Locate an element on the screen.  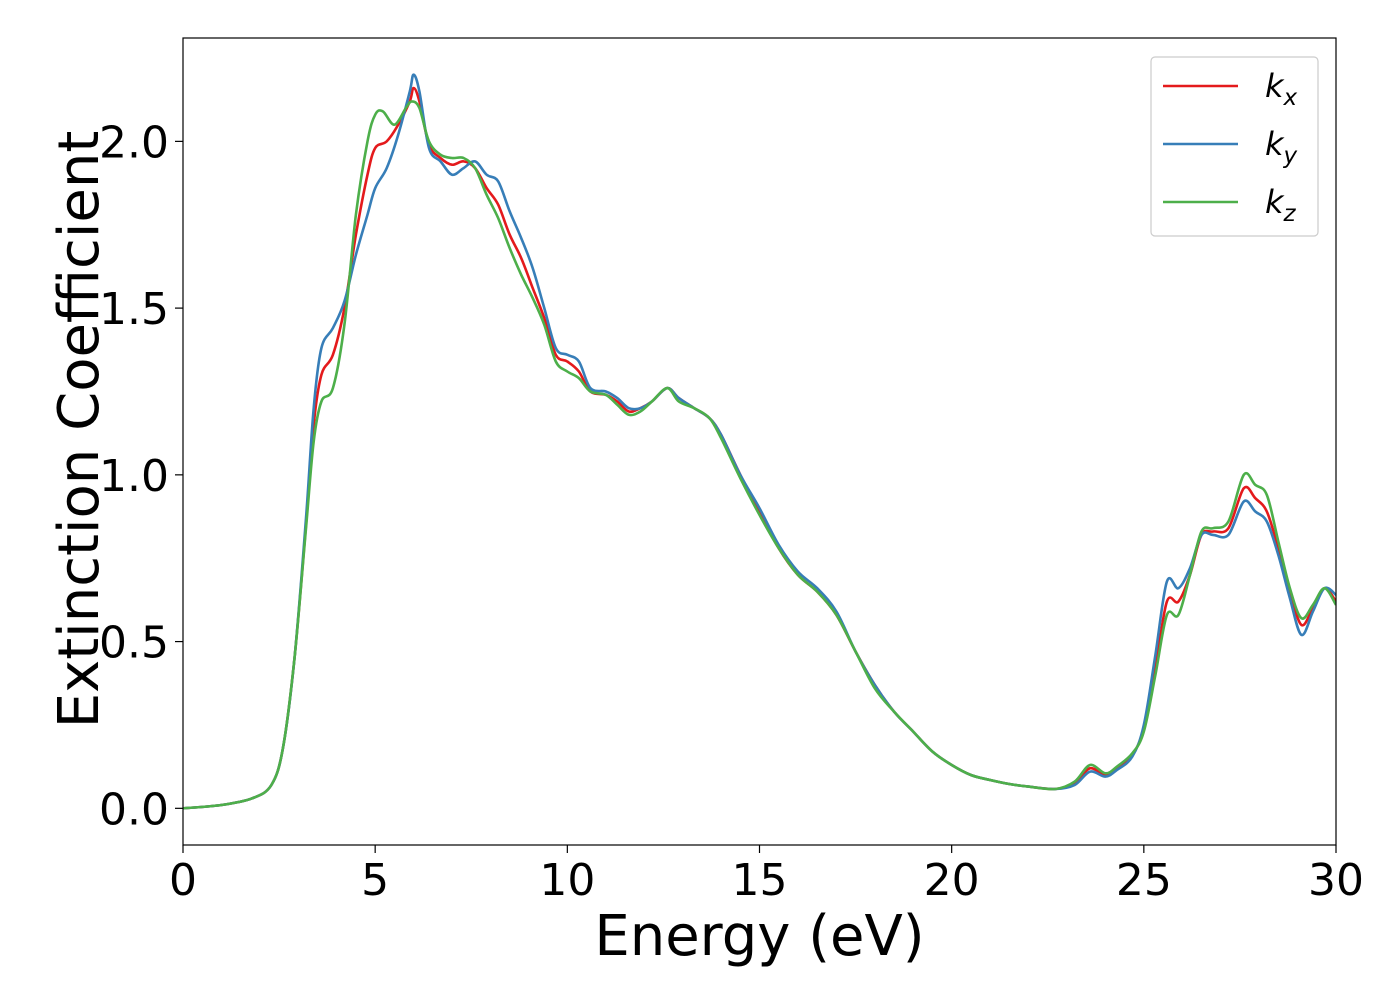
legend-label-subscript: x is located at coordinates (1290, 98).